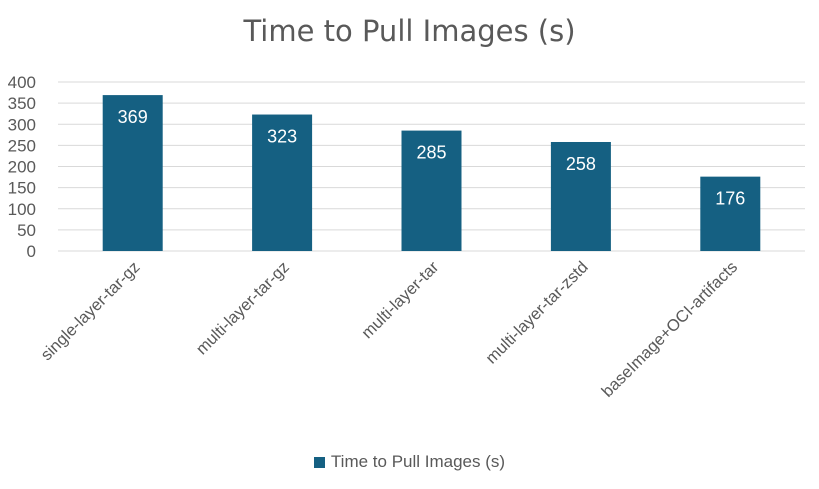 The height and width of the screenshot is (489, 819). What do you see at coordinates (536, 312) in the screenshot?
I see `x-category-label: multi-layer-tar-zstd` at bounding box center [536, 312].